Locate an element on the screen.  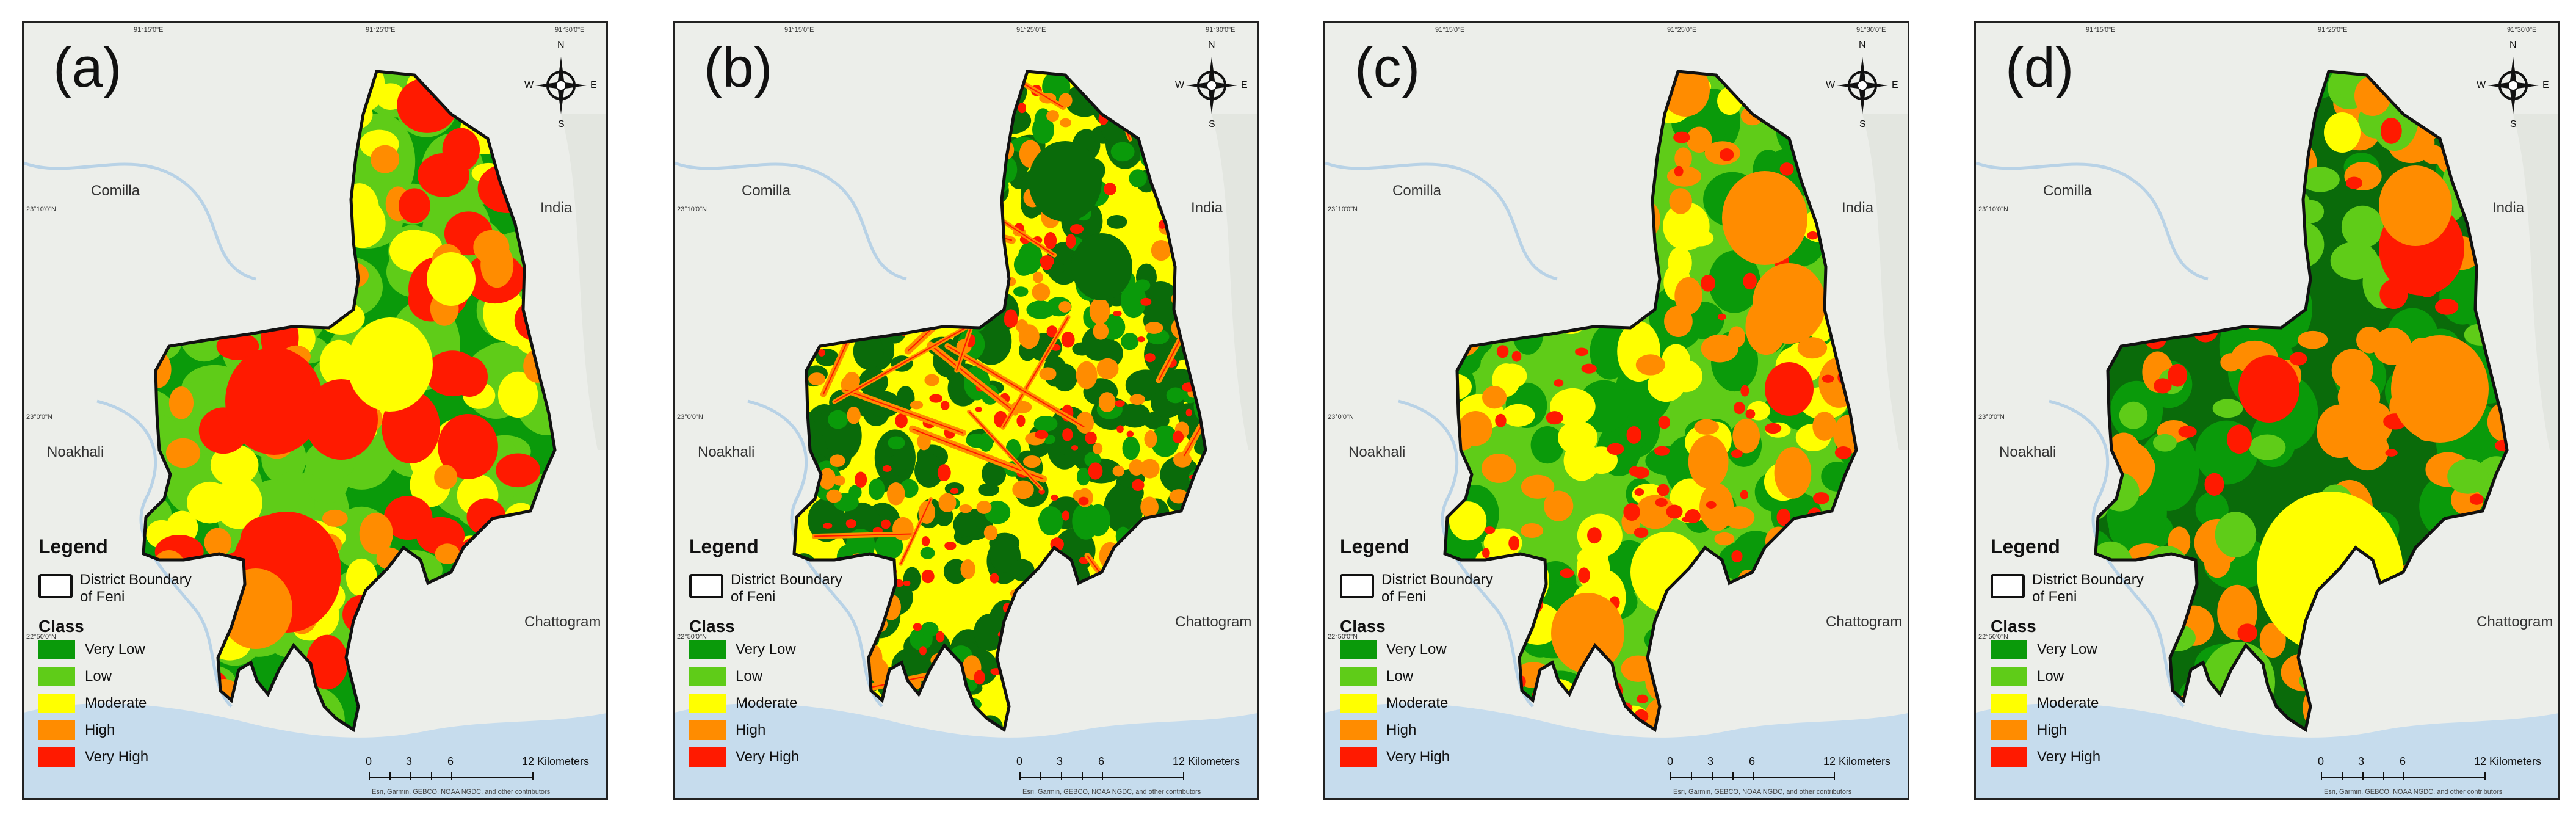
compass-icon is located at coordinates (2513, 85).